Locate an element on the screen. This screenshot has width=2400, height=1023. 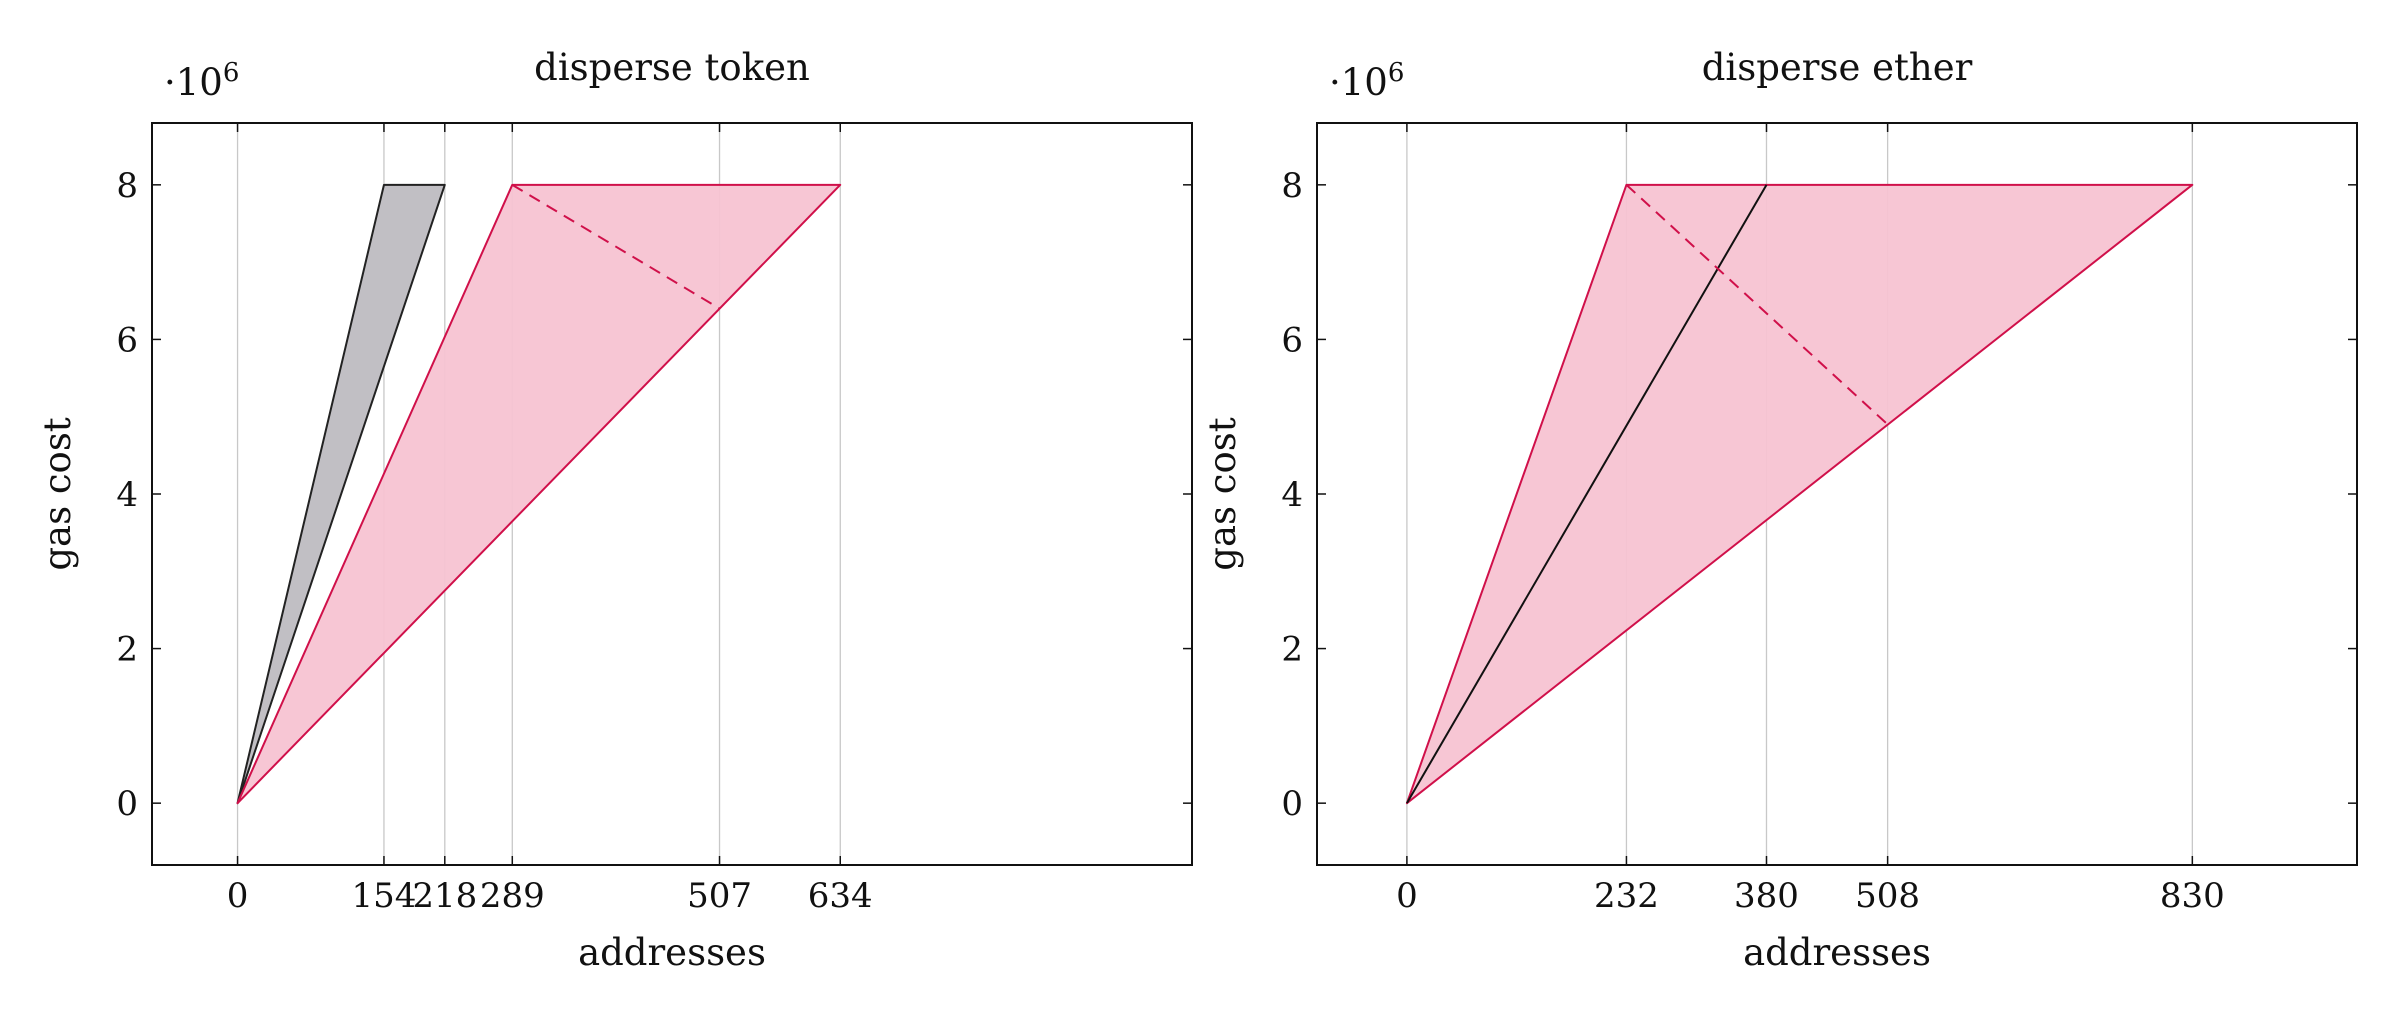
x-tick-label: 830 is located at coordinates (2192, 896).